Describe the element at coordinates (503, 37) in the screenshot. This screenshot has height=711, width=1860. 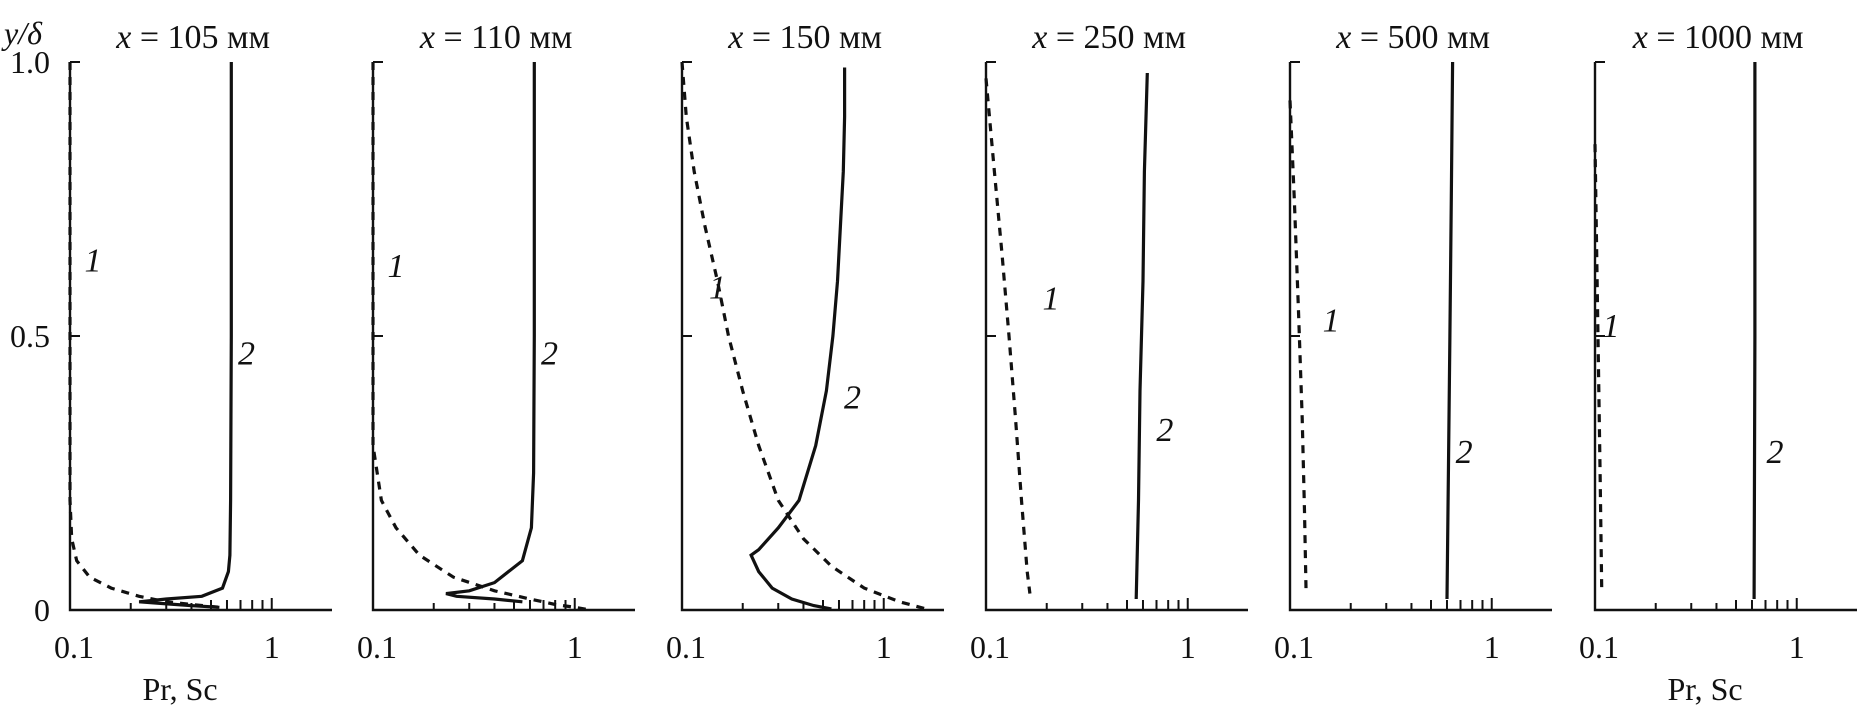
I see `panel-title-value: = 110 мм` at that location.